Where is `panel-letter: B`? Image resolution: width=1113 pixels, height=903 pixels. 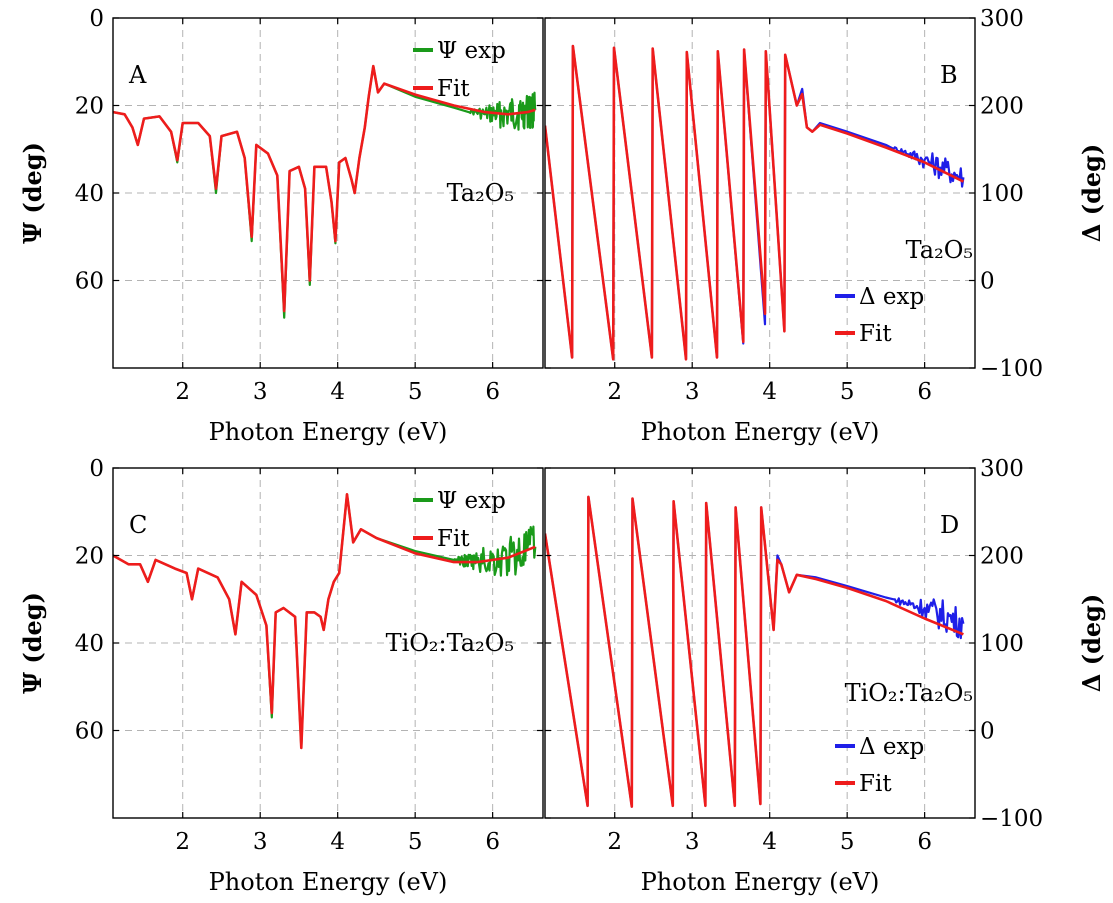
panel-letter: B is located at coordinates (949, 75).